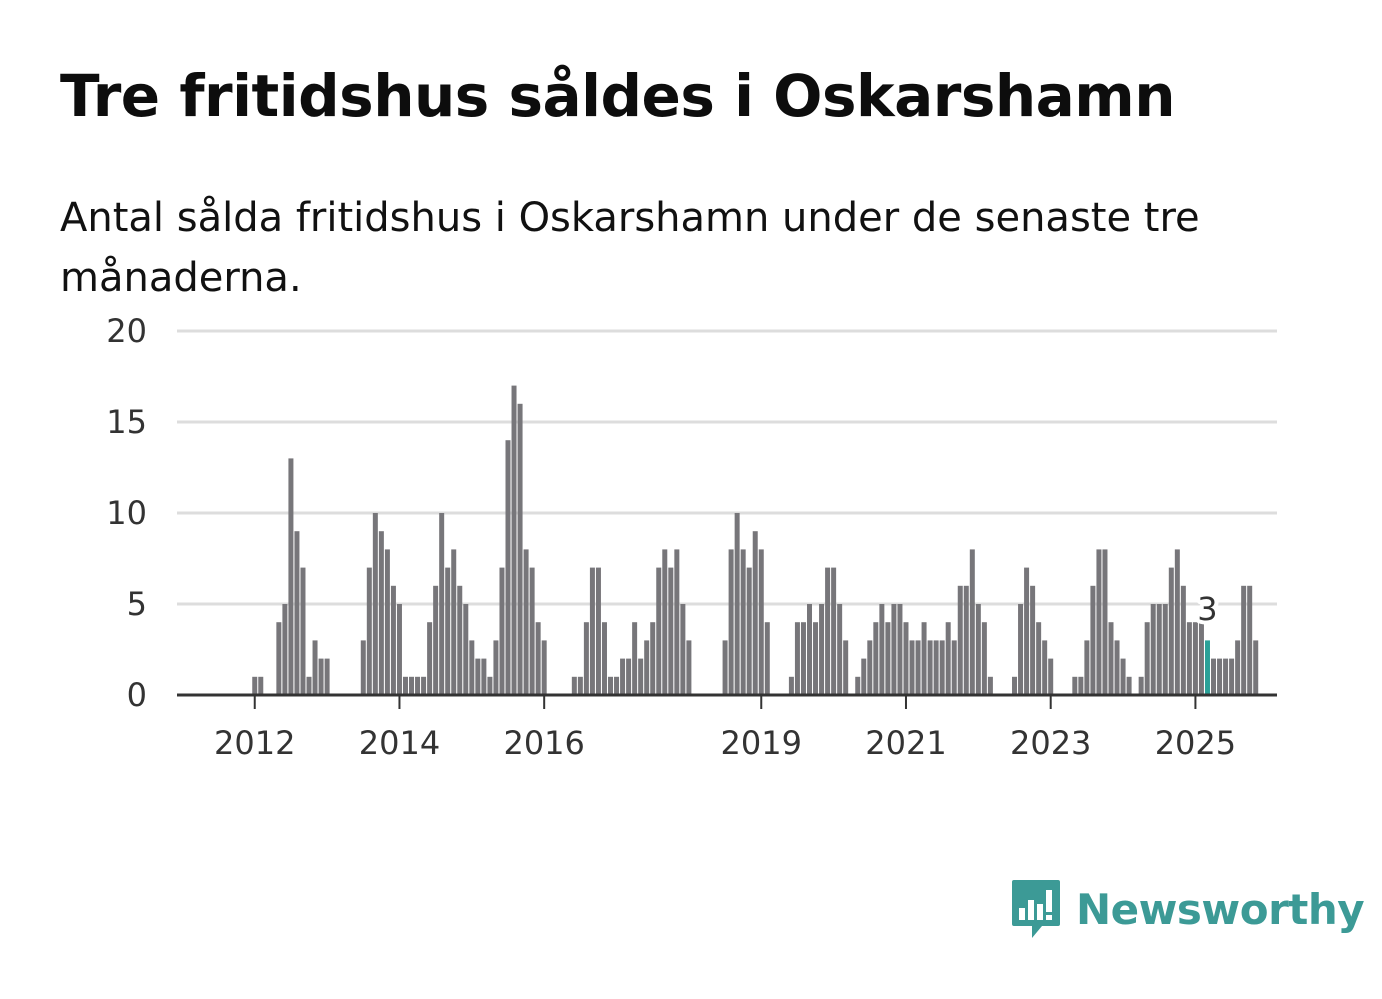 This screenshot has height=999, width=1382. What do you see at coordinates (1036, 909) in the screenshot?
I see `newsworthy-logo-icon` at bounding box center [1036, 909].